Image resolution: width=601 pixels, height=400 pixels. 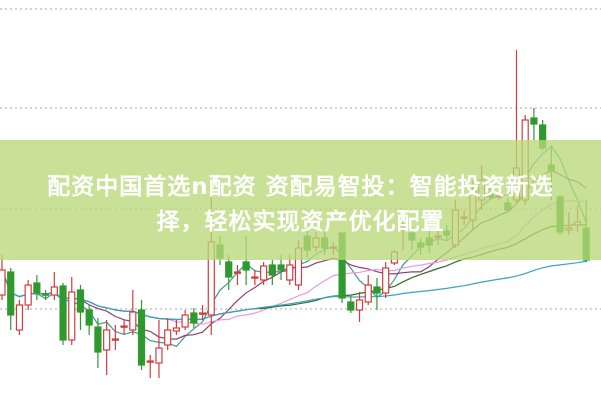 What do you see at coordinates (300, 187) in the screenshot?
I see `title-line-1: 配资中国首选n配资 资配易智投：智能投资新选` at bounding box center [300, 187].